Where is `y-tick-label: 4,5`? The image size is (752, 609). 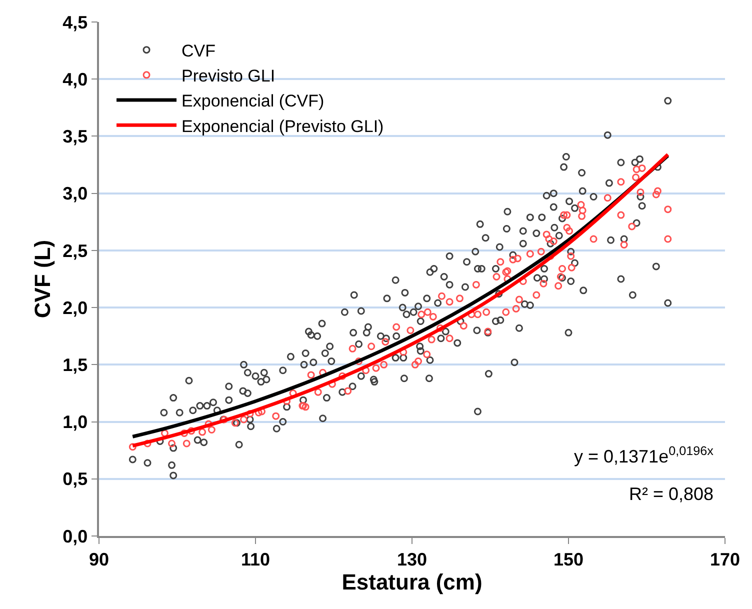
y-tick-label: 4,5 is located at coordinates (75, 22).